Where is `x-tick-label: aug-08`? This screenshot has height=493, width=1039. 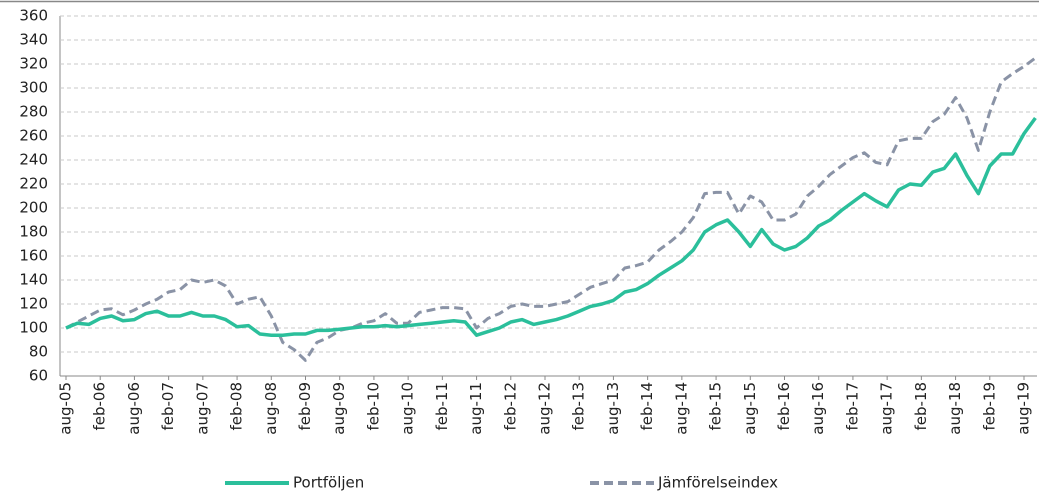 x-tick-label: aug-08 is located at coordinates (271, 408).